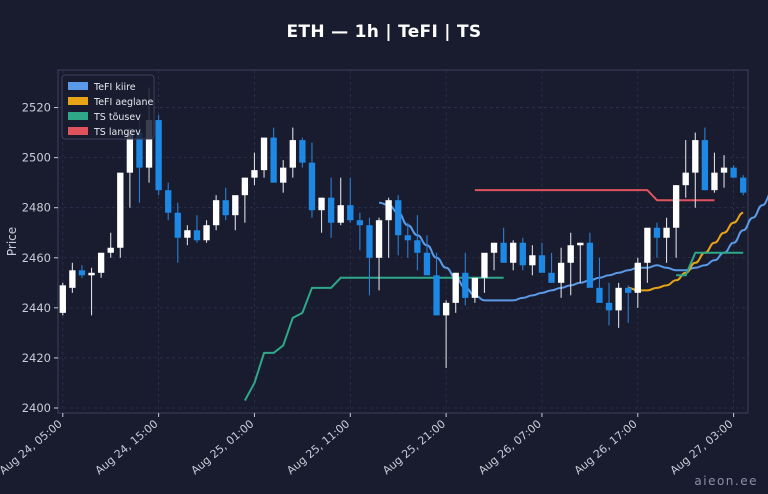  Describe the element at coordinates (114, 87) in the screenshot. I see `legend-label: TeFI kiire` at that location.